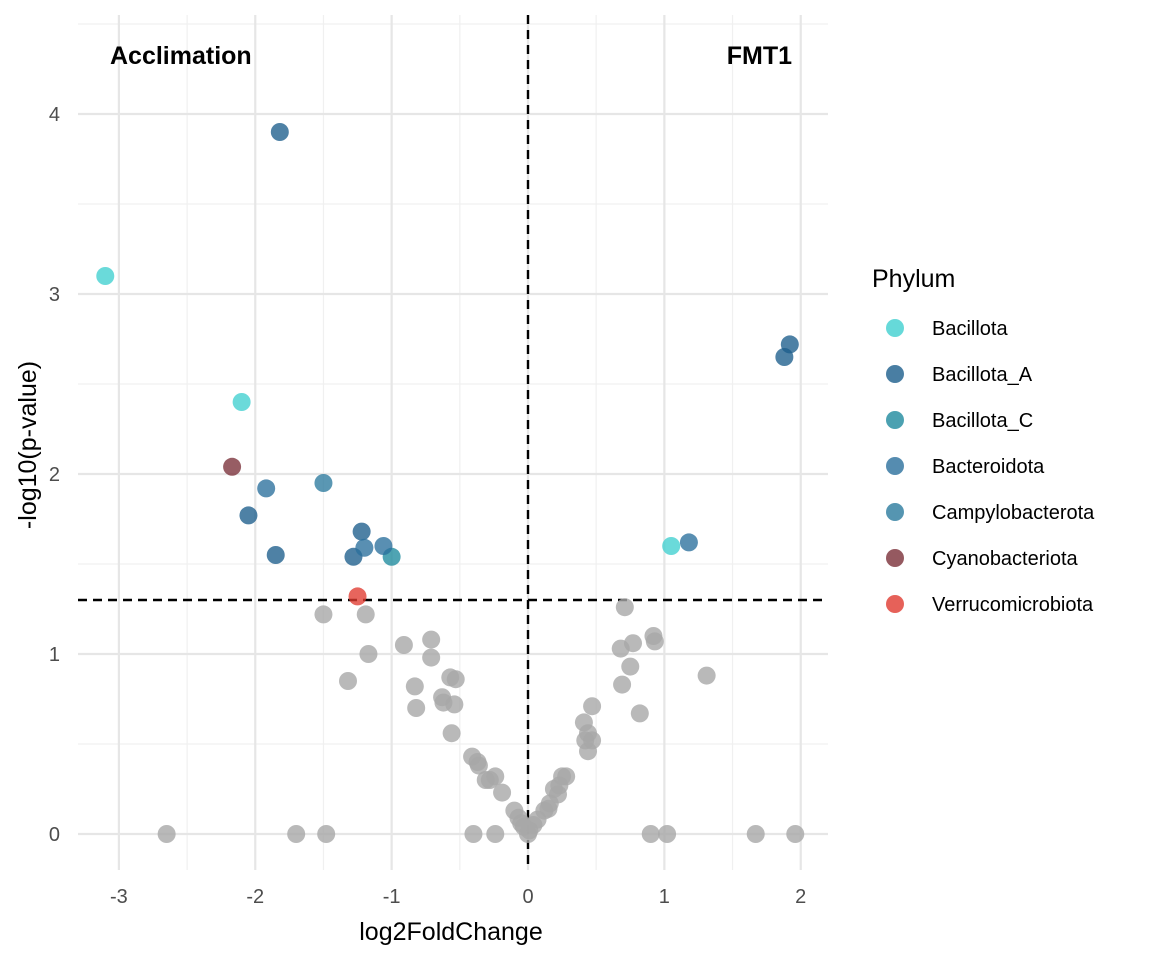 The height and width of the screenshot is (960, 1152). Describe the element at coordinates (54, 655) in the screenshot. I see `y-tick-label: 1` at that location.